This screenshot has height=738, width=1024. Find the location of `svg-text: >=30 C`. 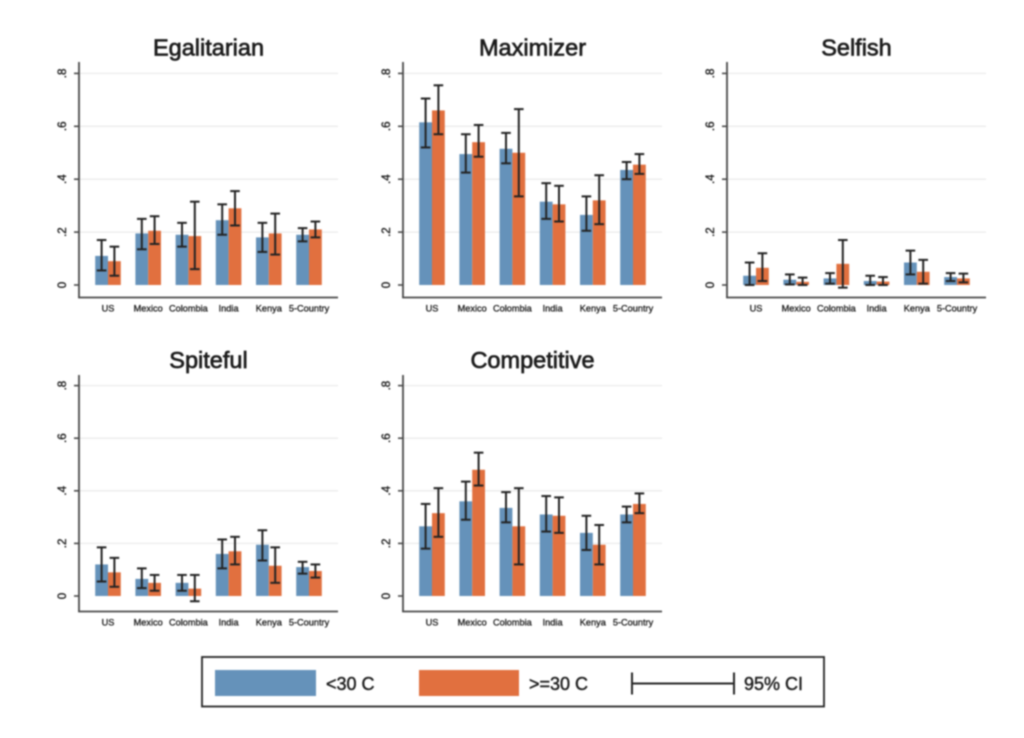

svg-text: >=30 C is located at coordinates (558, 684).